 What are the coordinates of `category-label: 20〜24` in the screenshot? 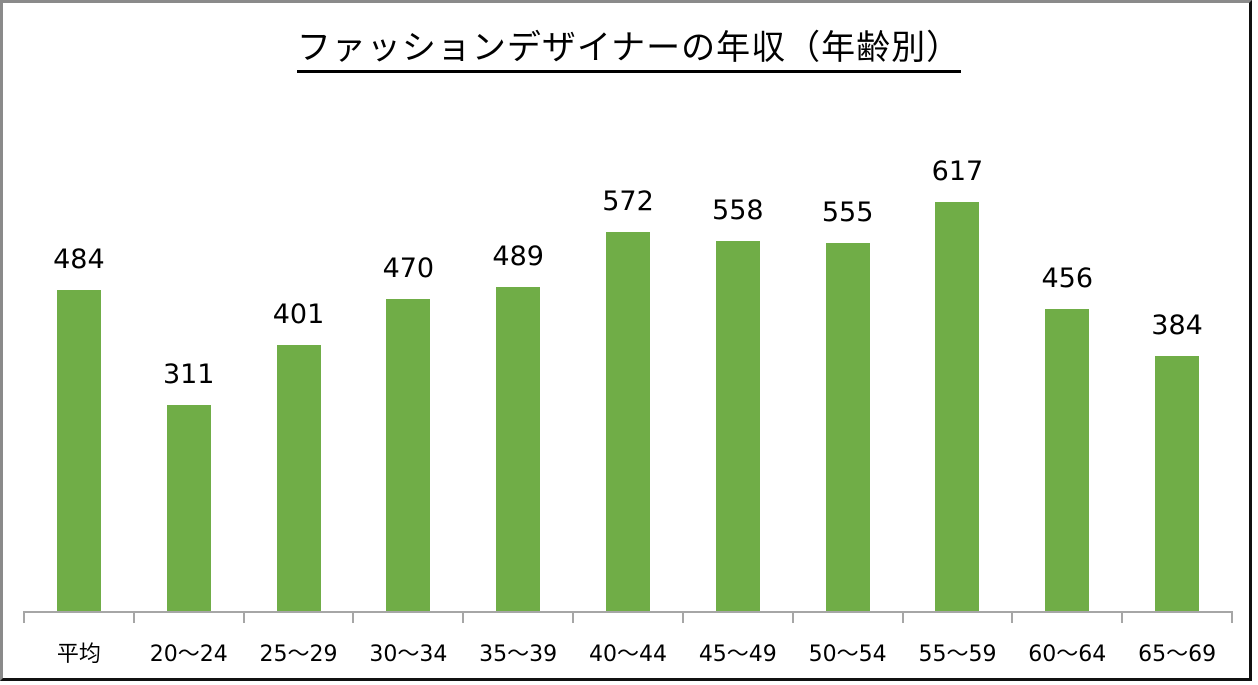 It's located at (188, 654).